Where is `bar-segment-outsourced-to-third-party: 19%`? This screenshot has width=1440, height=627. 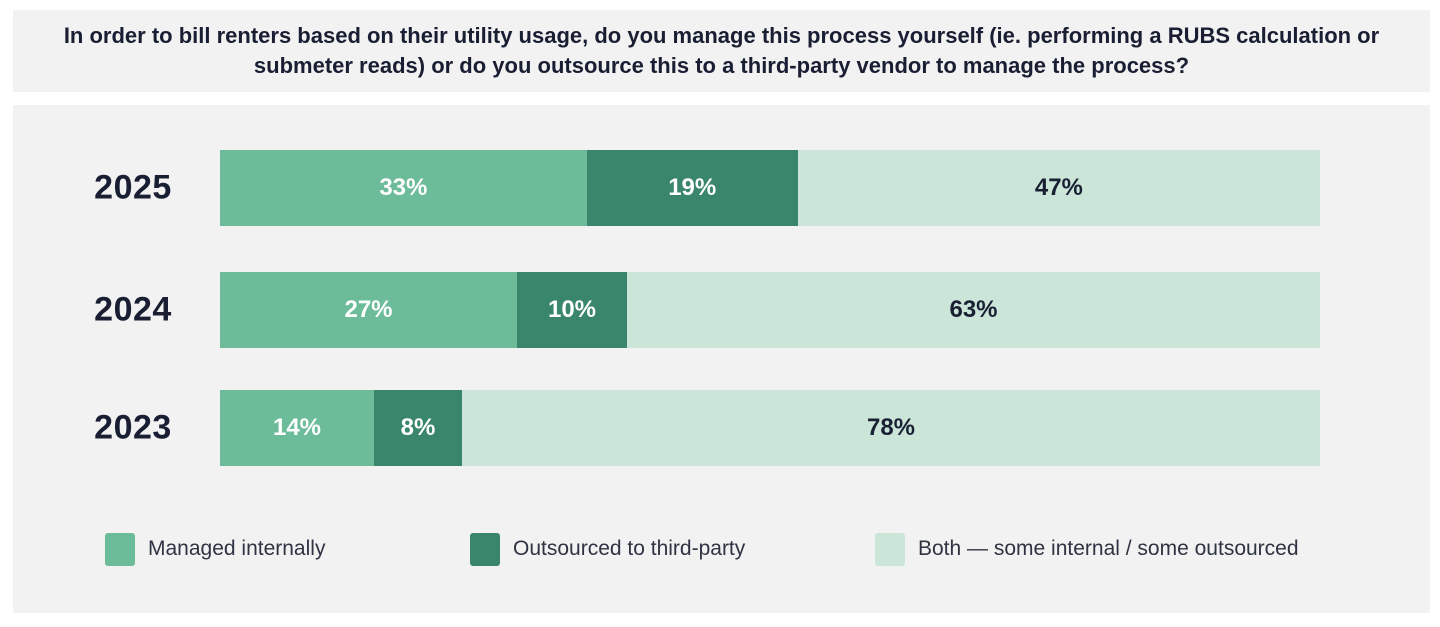
bar-segment-outsourced-to-third-party: 19% is located at coordinates (692, 188).